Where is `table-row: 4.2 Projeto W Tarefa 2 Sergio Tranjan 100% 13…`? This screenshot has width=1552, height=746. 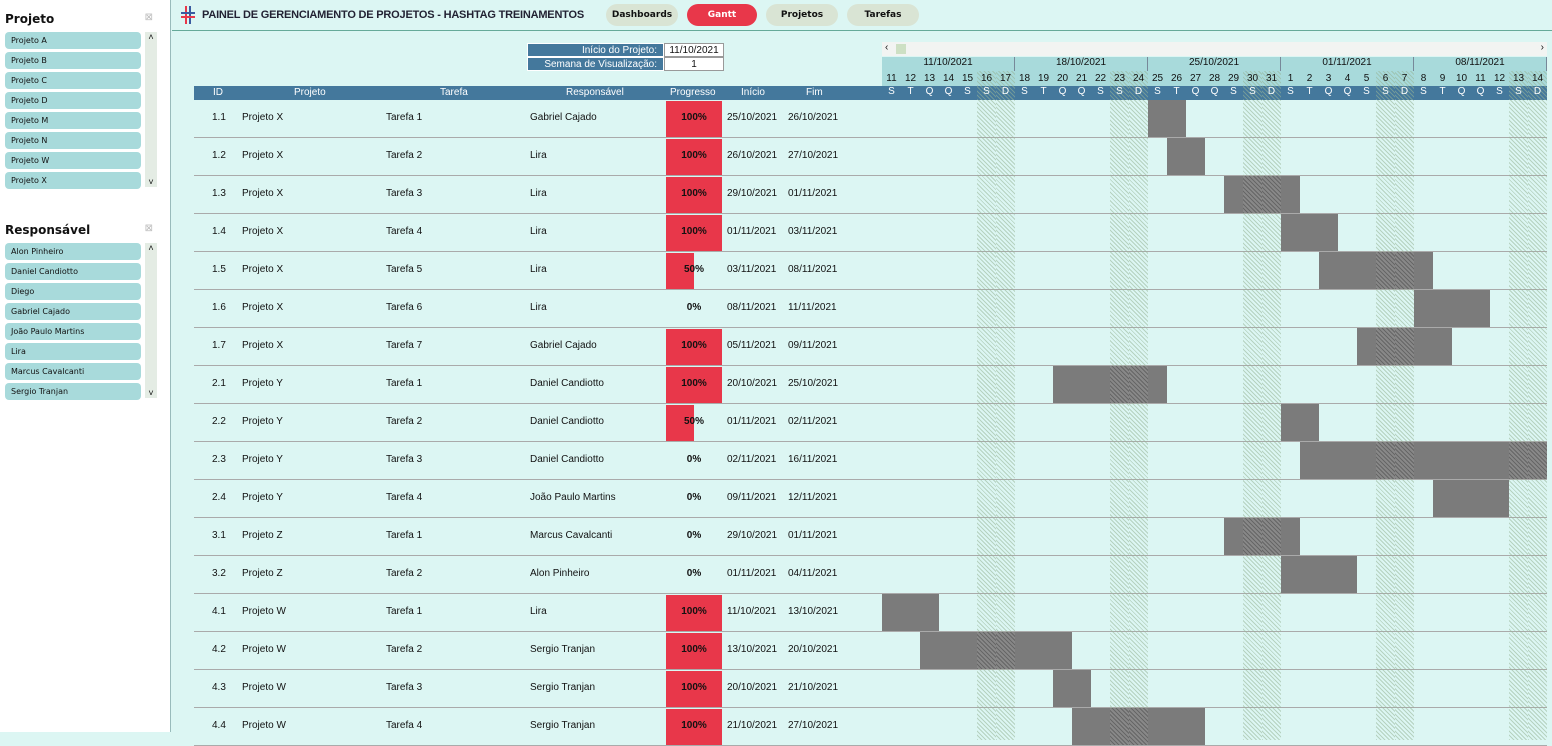
table-row: 4.2 Projeto W Tarefa 2 Sergio Tranjan 100% 13… is located at coordinates (870, 651).